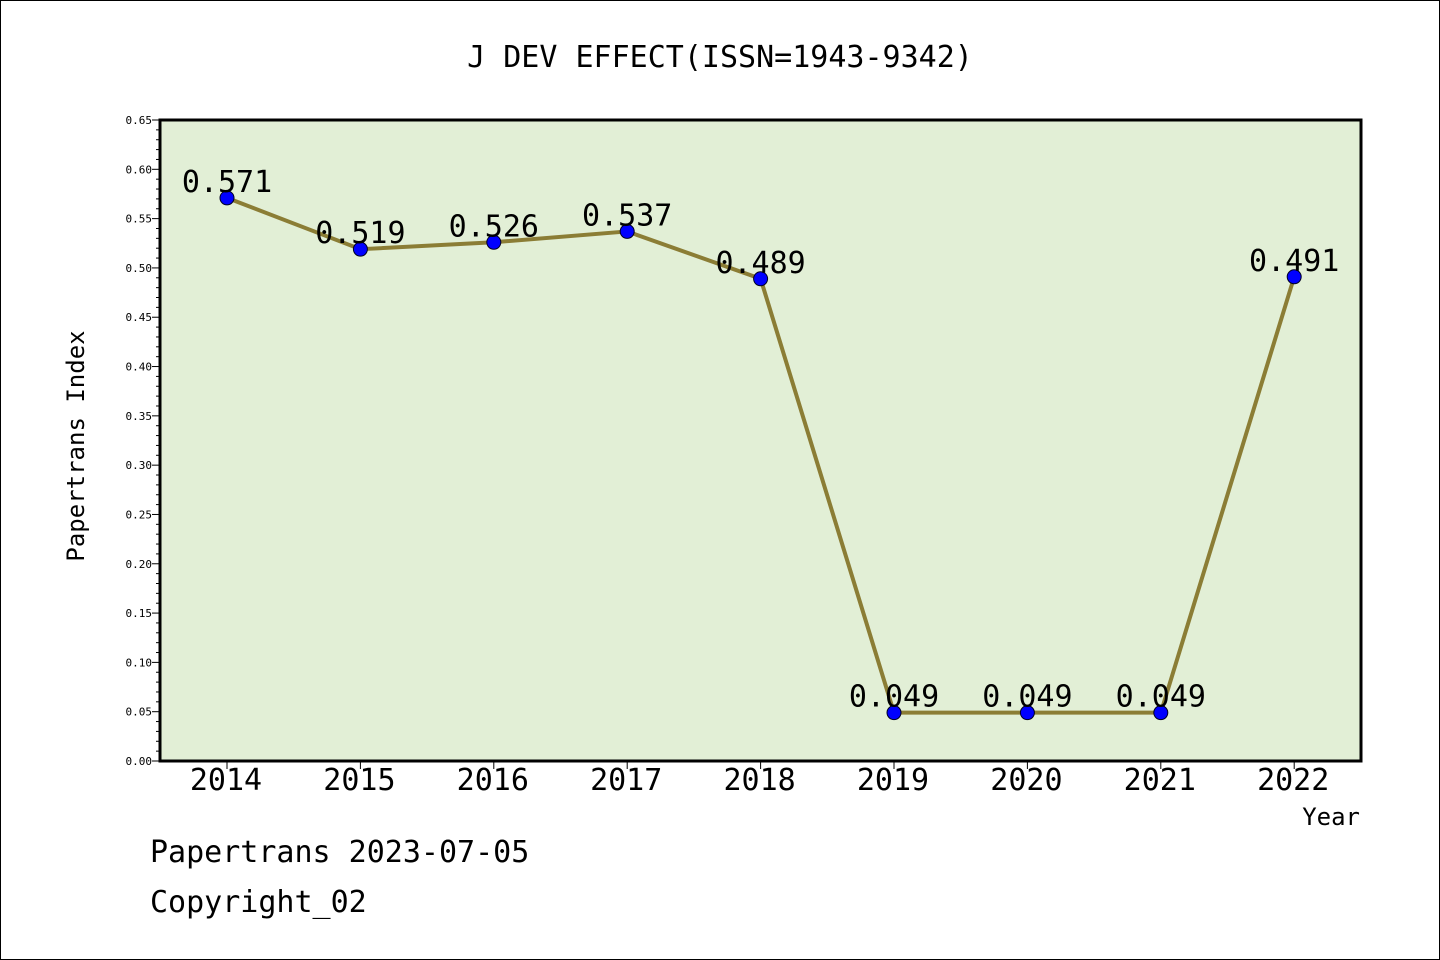 This screenshot has height=960, width=1440. I want to click on y-tick-label: 0.05, so click(139, 712).